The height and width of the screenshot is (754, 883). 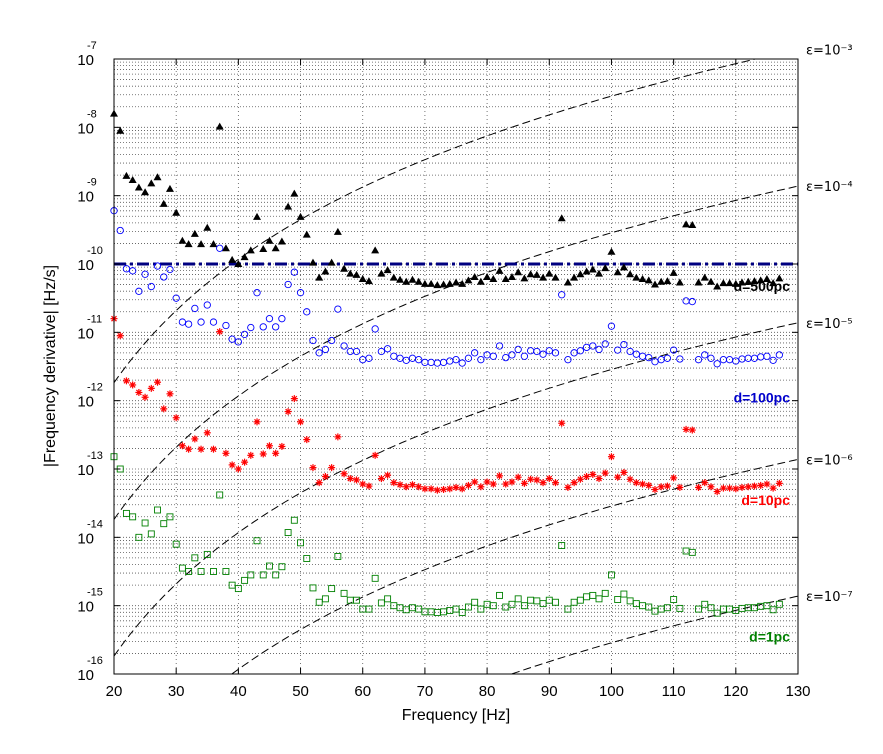 What do you see at coordinates (674, 691) in the screenshot?
I see `x-tick-label: 110` at bounding box center [674, 691].